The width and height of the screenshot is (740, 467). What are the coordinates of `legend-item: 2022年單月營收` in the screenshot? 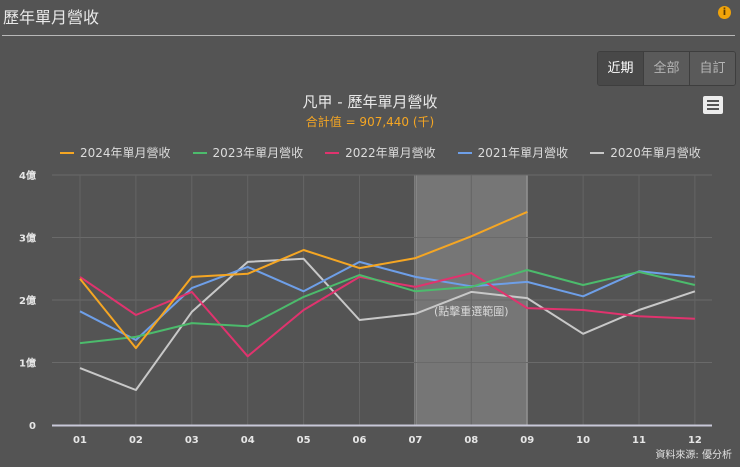 It's located at (380, 152).